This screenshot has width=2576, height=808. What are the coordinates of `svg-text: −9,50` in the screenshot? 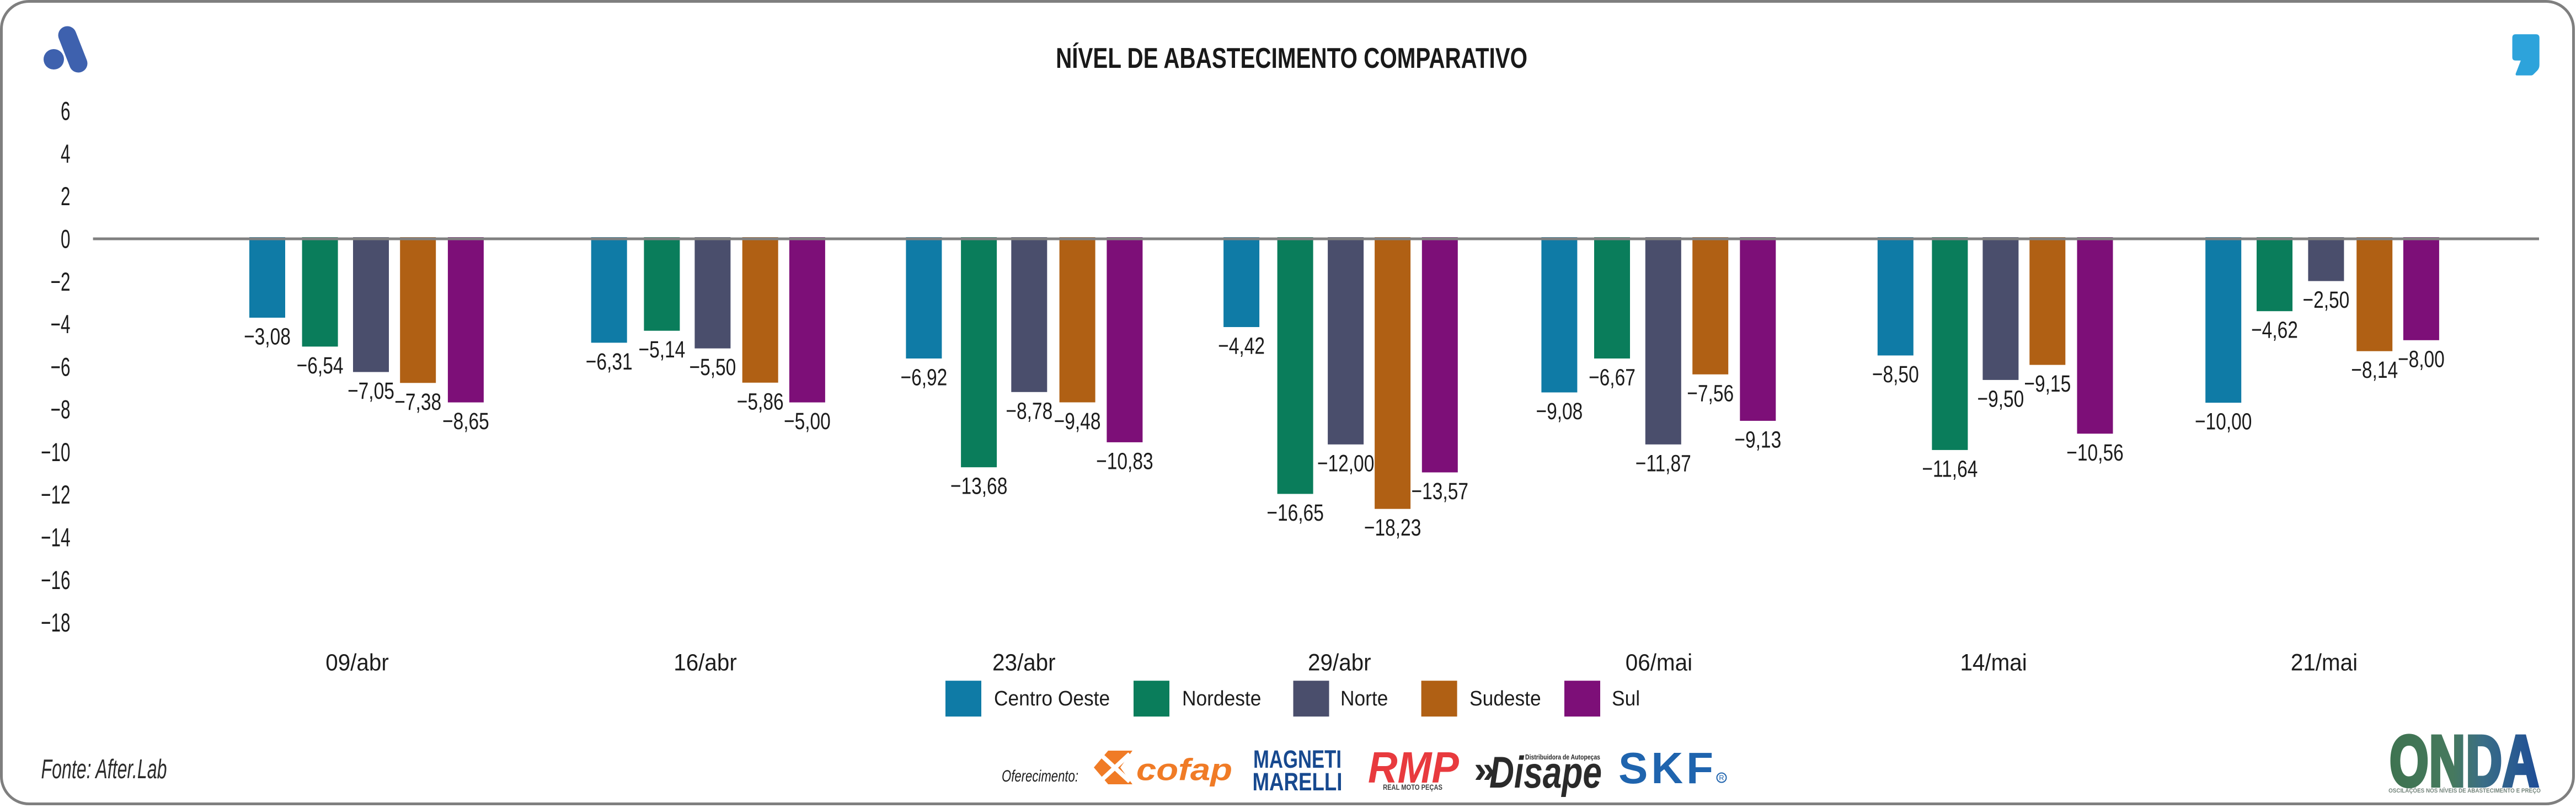 It's located at (2000, 399).